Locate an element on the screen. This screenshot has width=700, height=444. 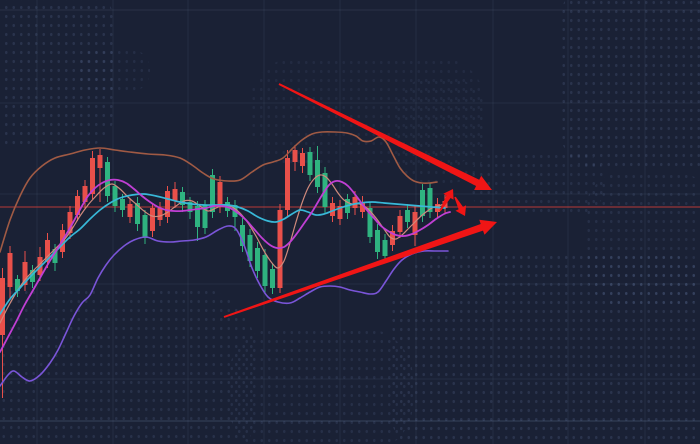
upper-trend-arrow is located at coordinates (385, 136).